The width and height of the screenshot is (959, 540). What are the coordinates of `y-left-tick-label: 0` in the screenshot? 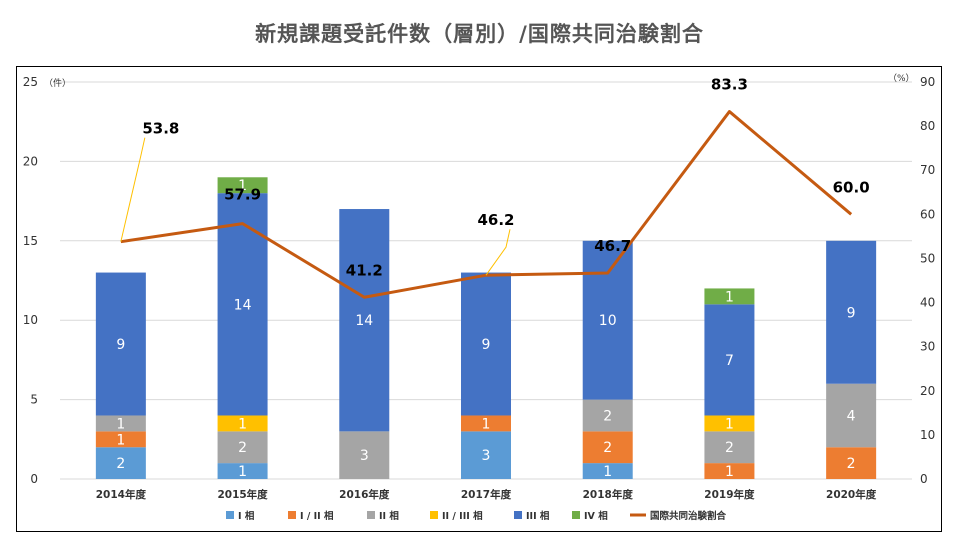 It's located at (34, 479).